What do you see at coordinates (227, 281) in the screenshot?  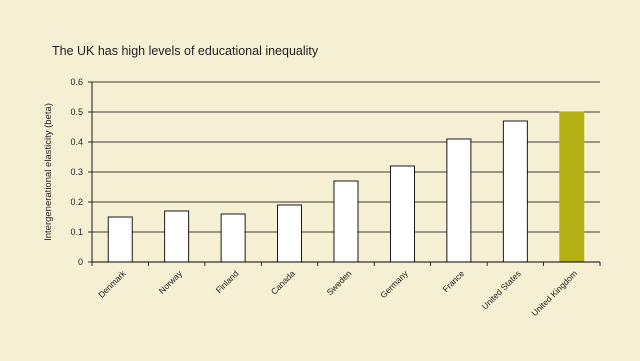 I see `x-tick-label: Finland` at bounding box center [227, 281].